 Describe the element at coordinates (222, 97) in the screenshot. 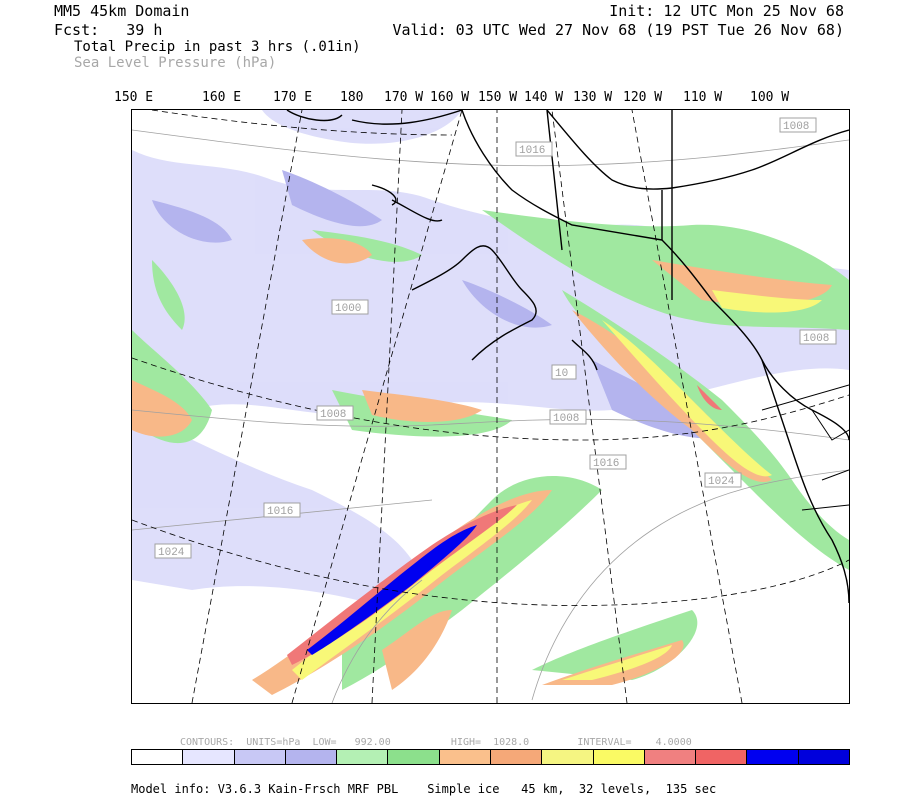

I see `lon-label: 160 E` at that location.